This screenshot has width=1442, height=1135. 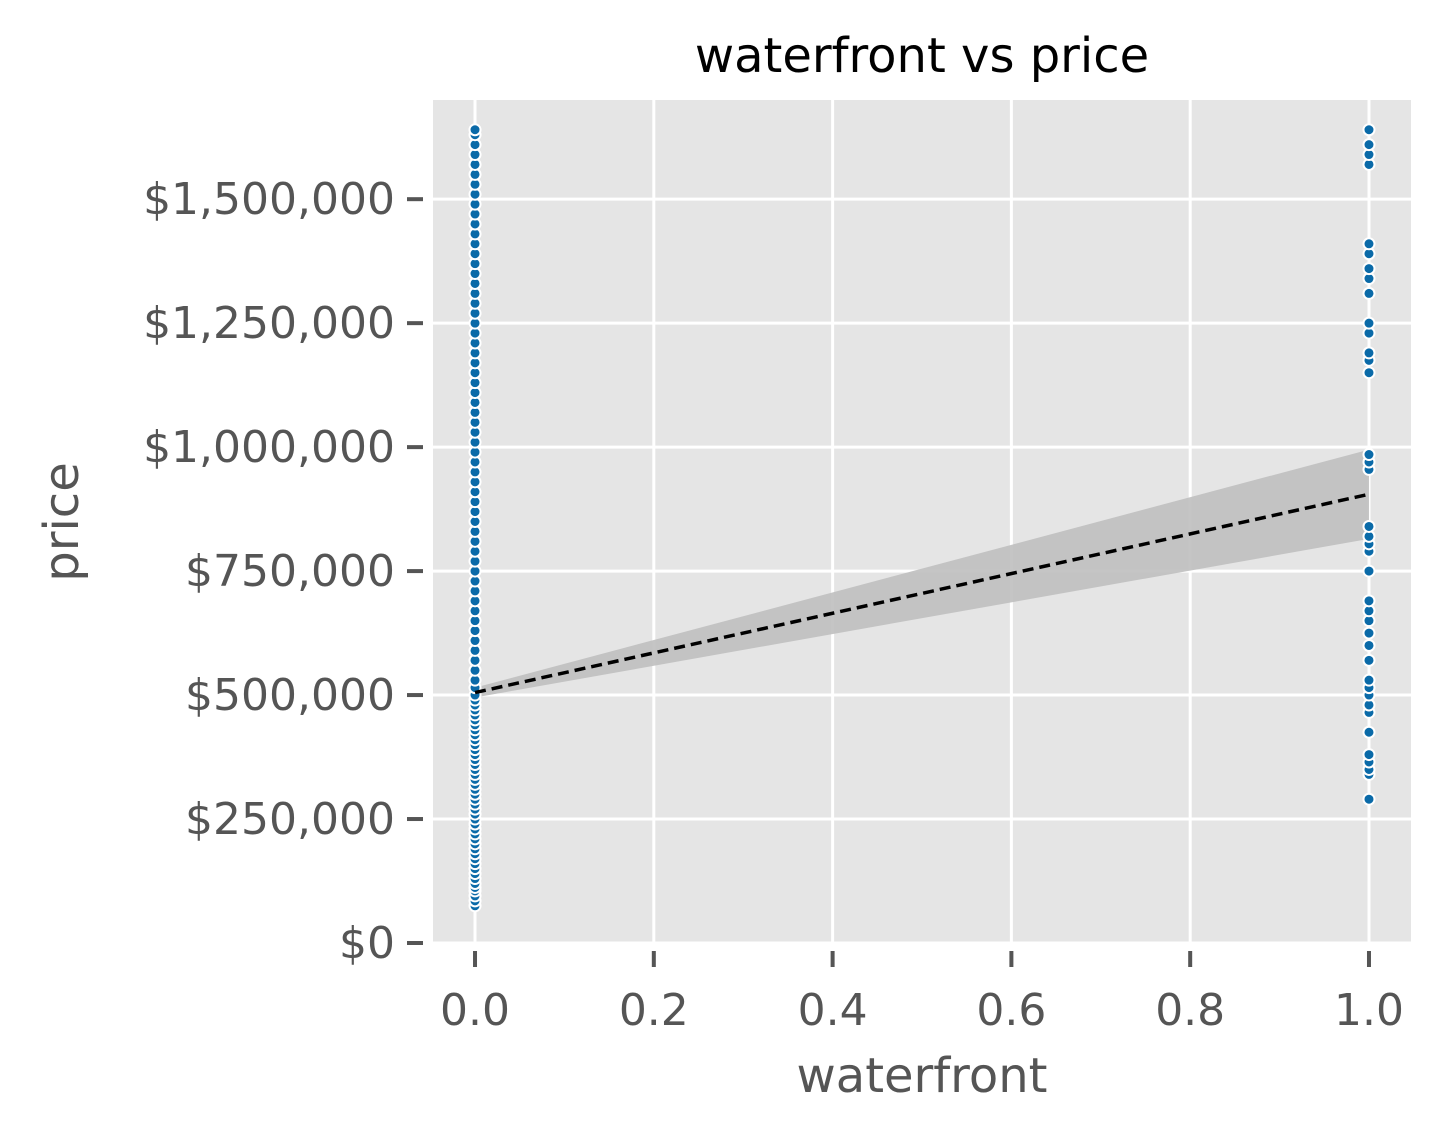 What do you see at coordinates (654, 1010) in the screenshot?
I see `x-tick-label: 0.2` at bounding box center [654, 1010].